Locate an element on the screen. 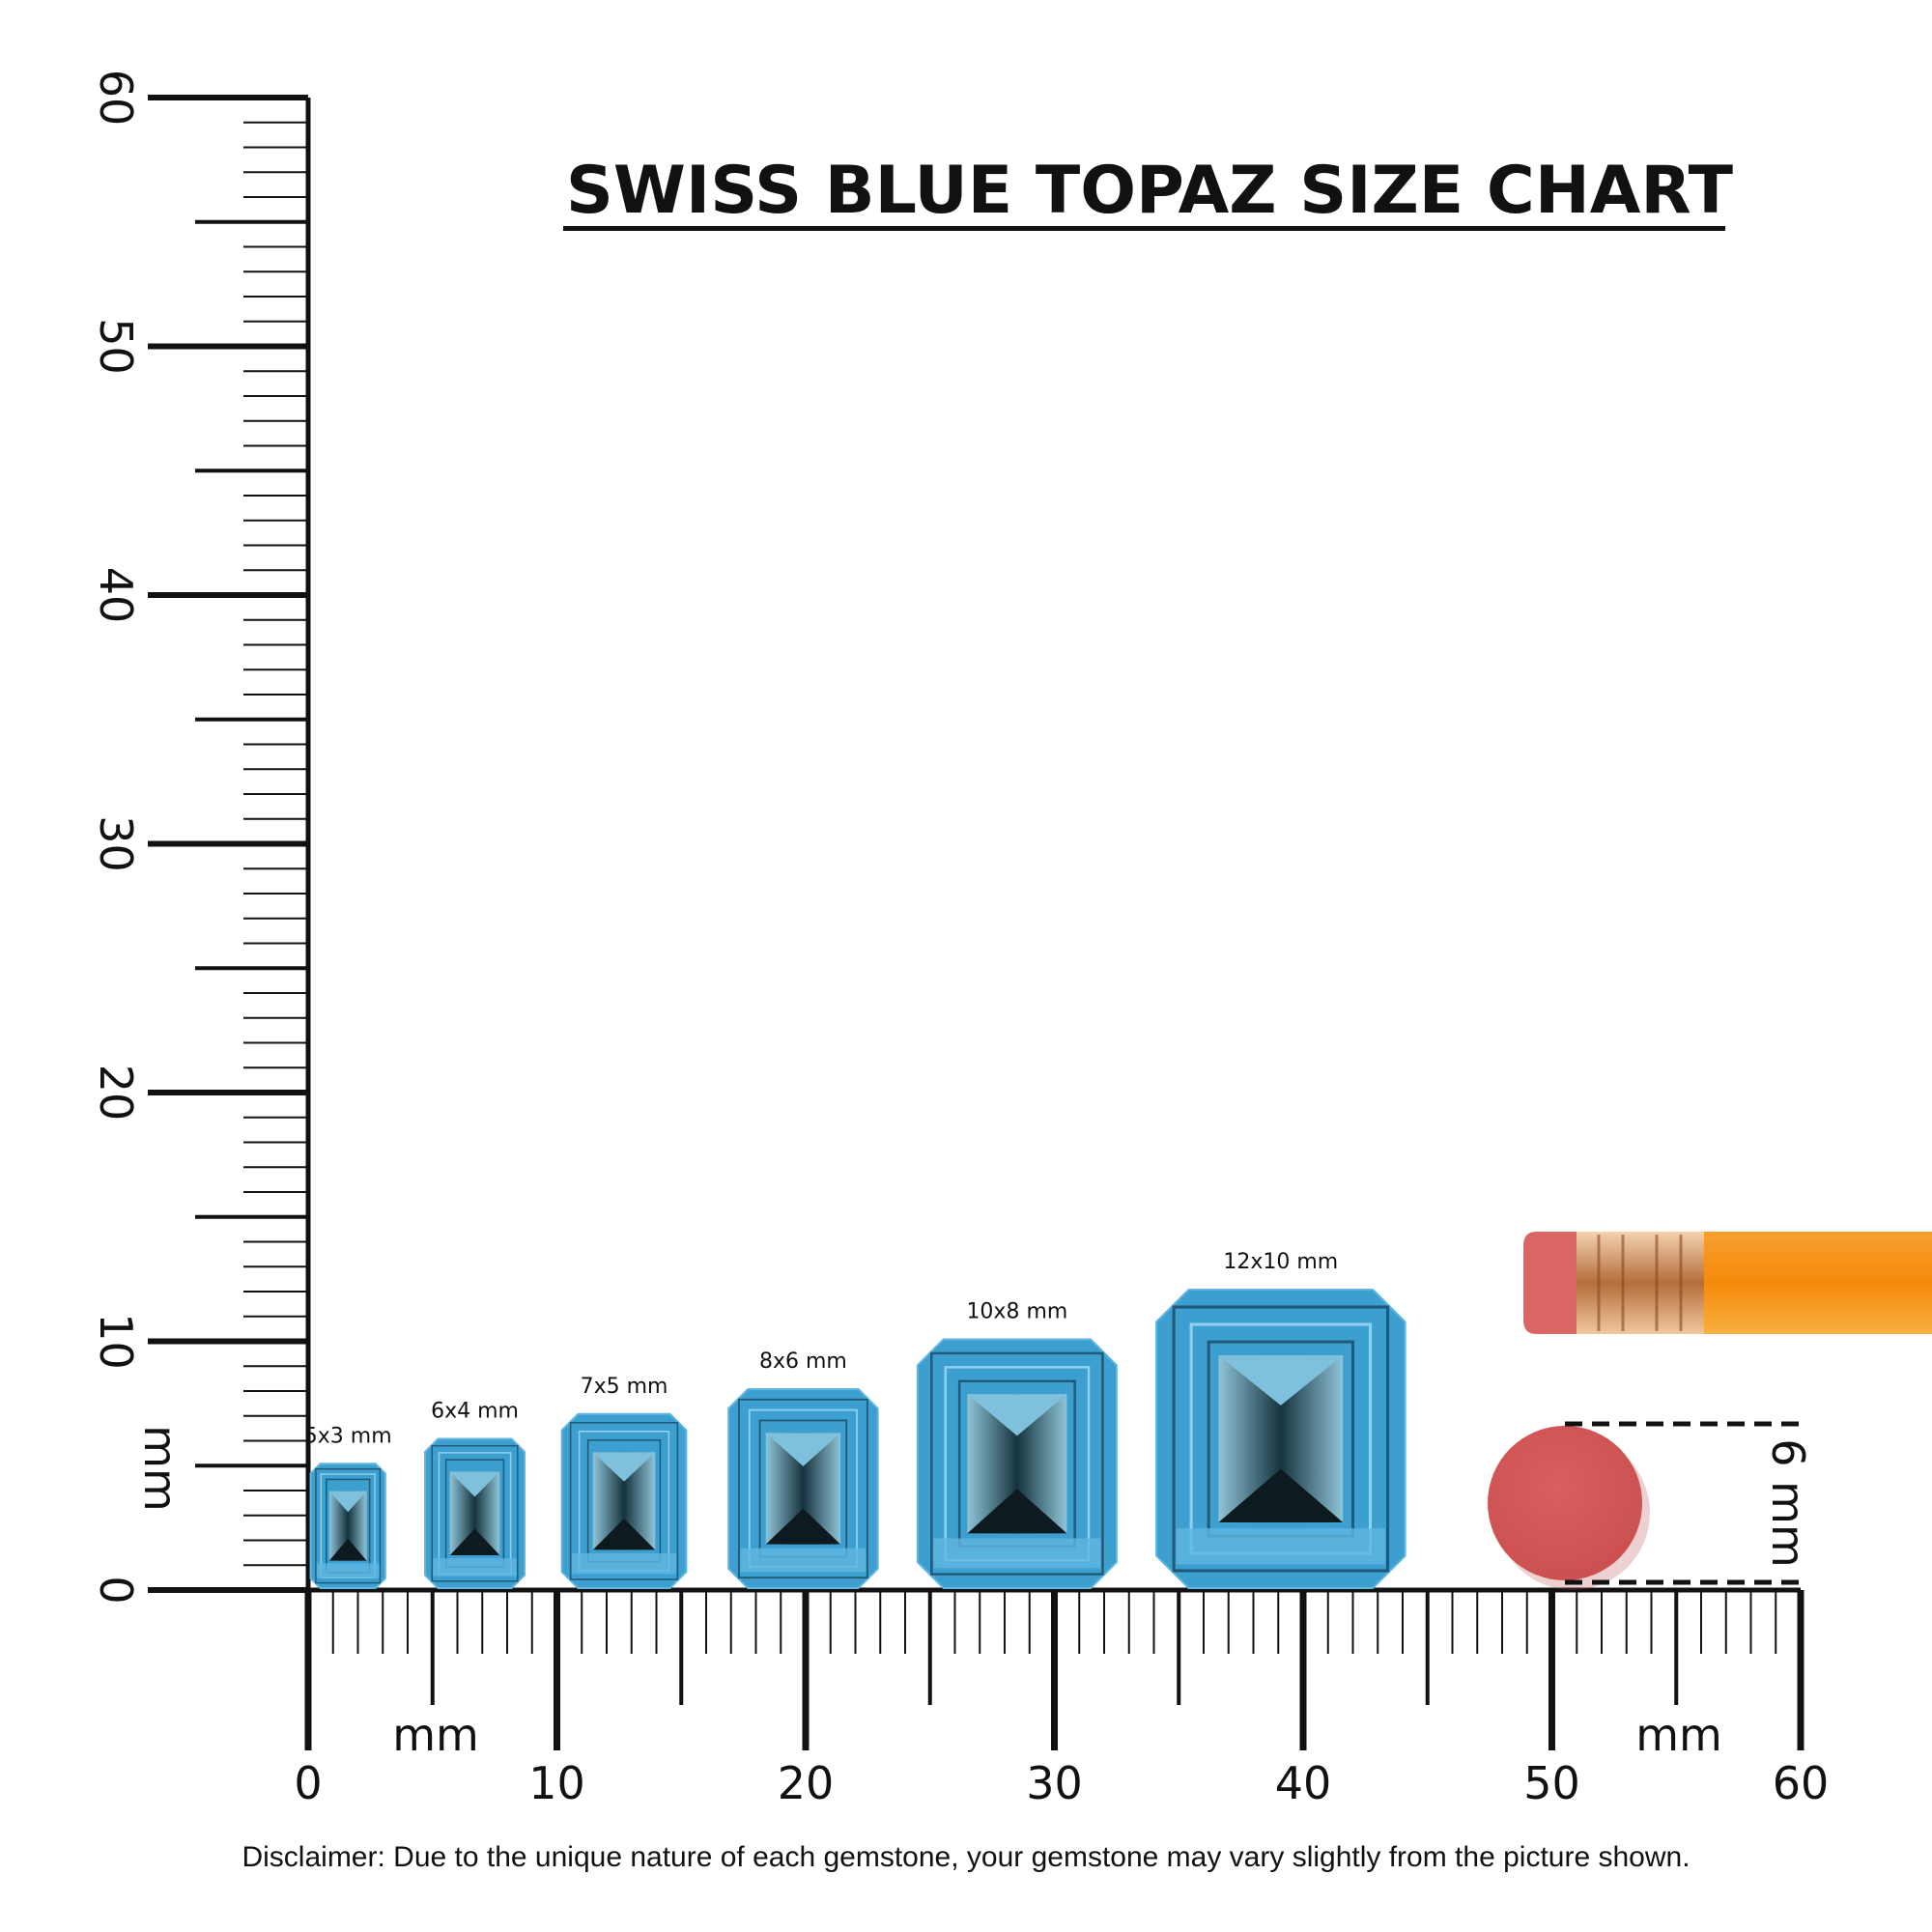 Image resolution: width=1932 pixels, height=1932 pixels. x-tick-label: 20 is located at coordinates (806, 1783).